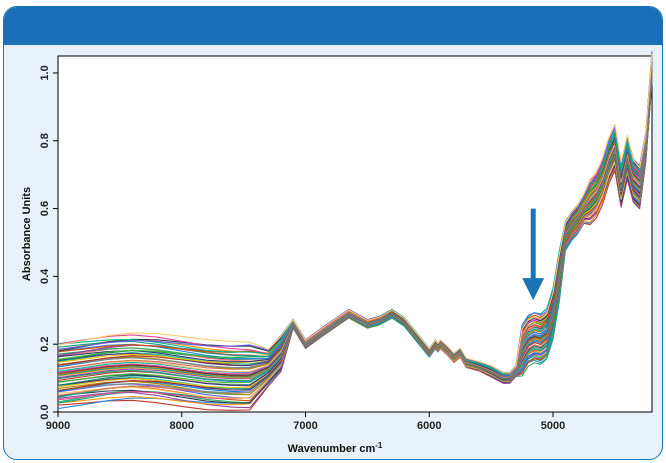 The image size is (666, 463). Describe the element at coordinates (182, 426) in the screenshot. I see `x-tick-label: 8000` at that location.